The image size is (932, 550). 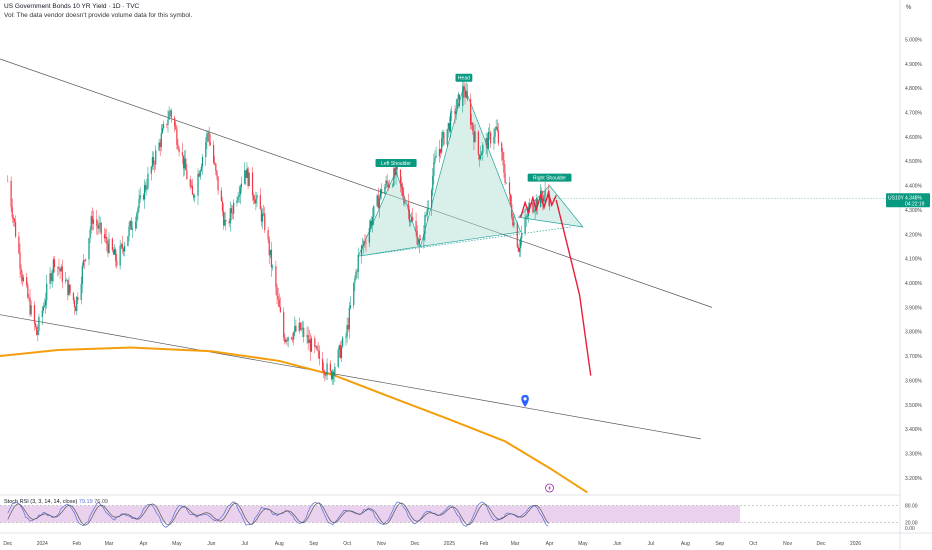 What do you see at coordinates (914, 381) in the screenshot?
I see `y-tick-label: 3.600%` at bounding box center [914, 381].